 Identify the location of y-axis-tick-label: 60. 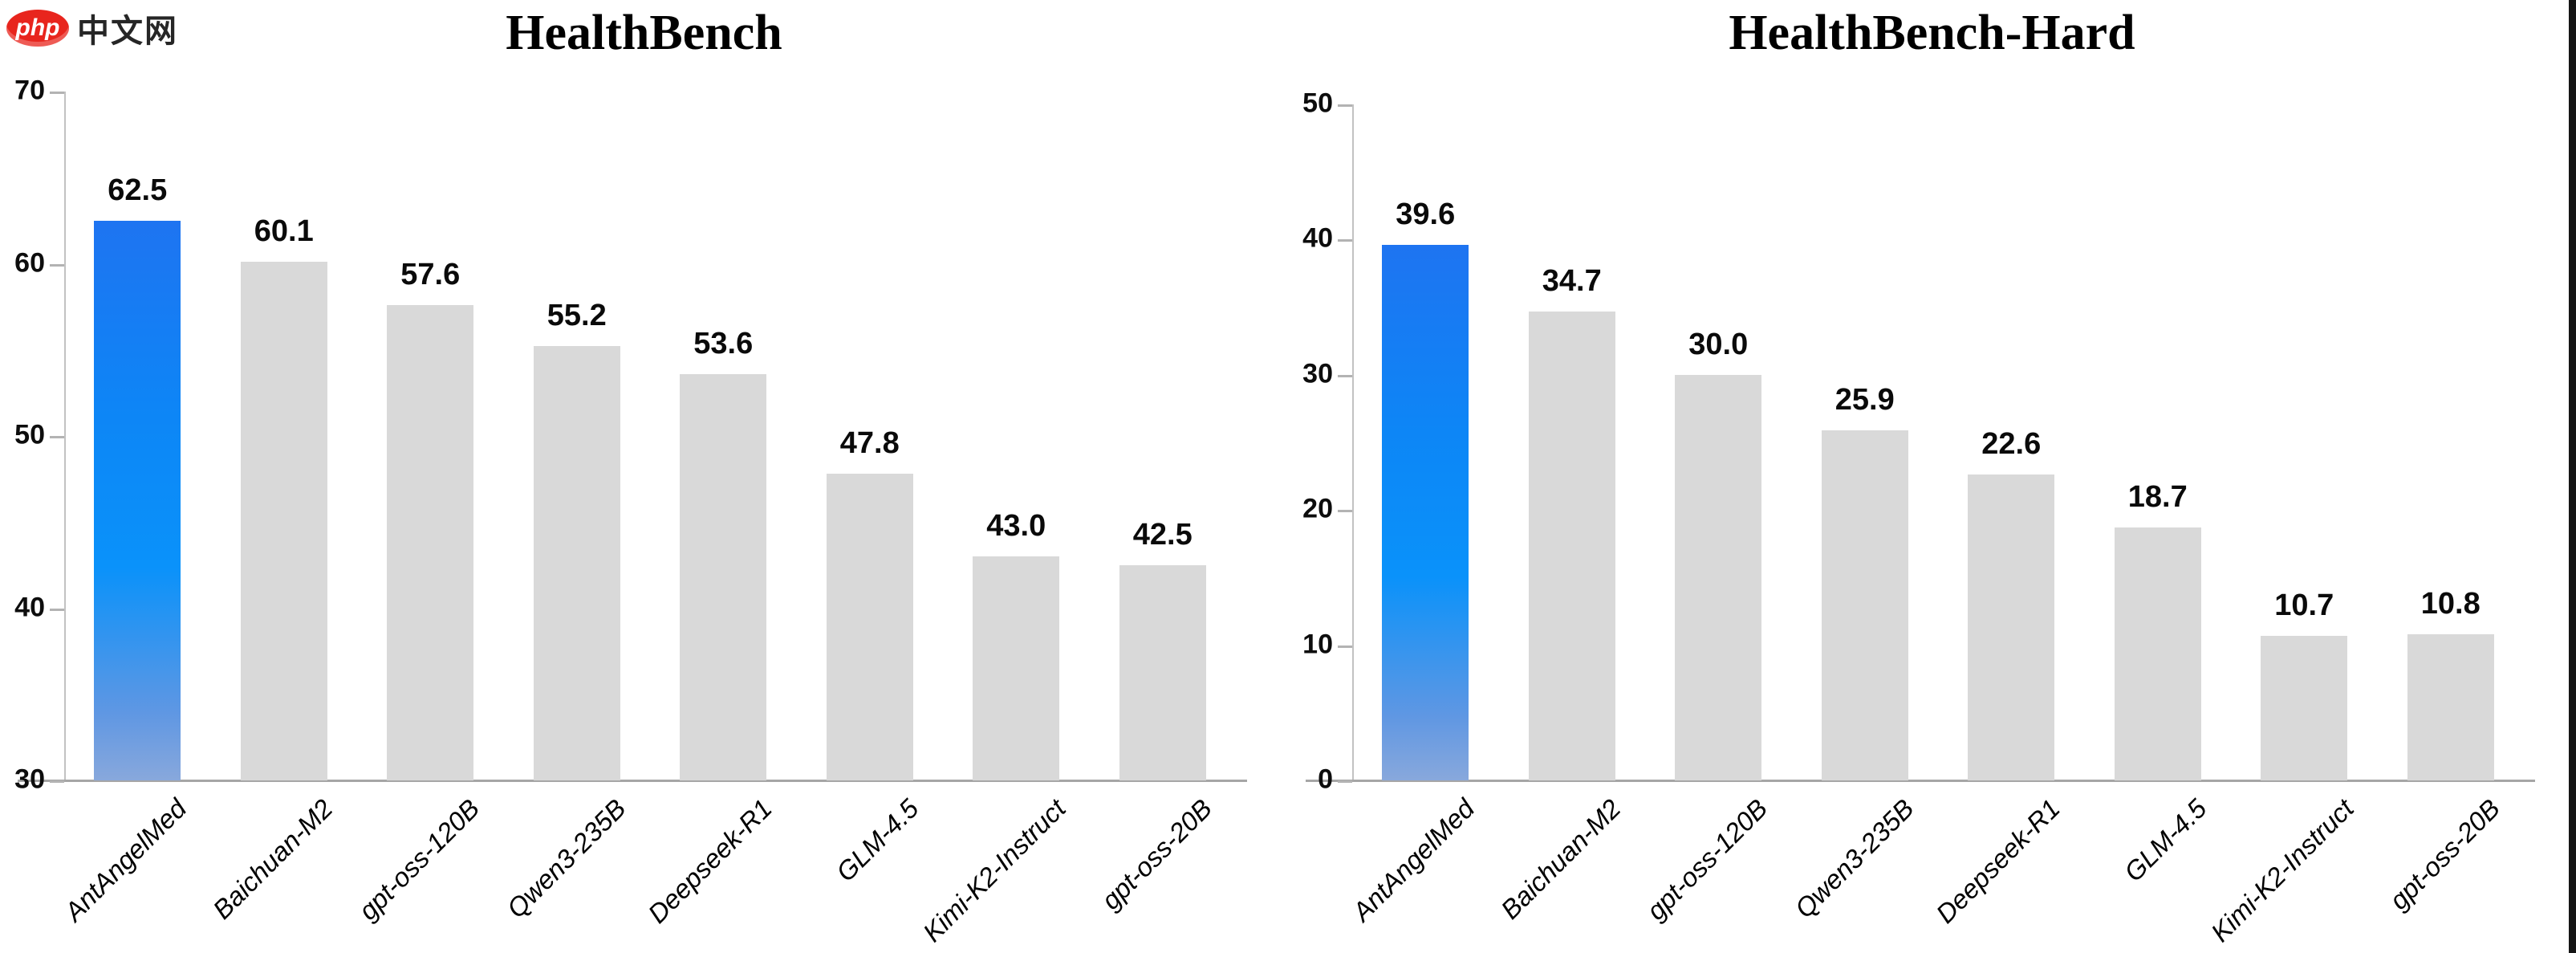
(29, 263).